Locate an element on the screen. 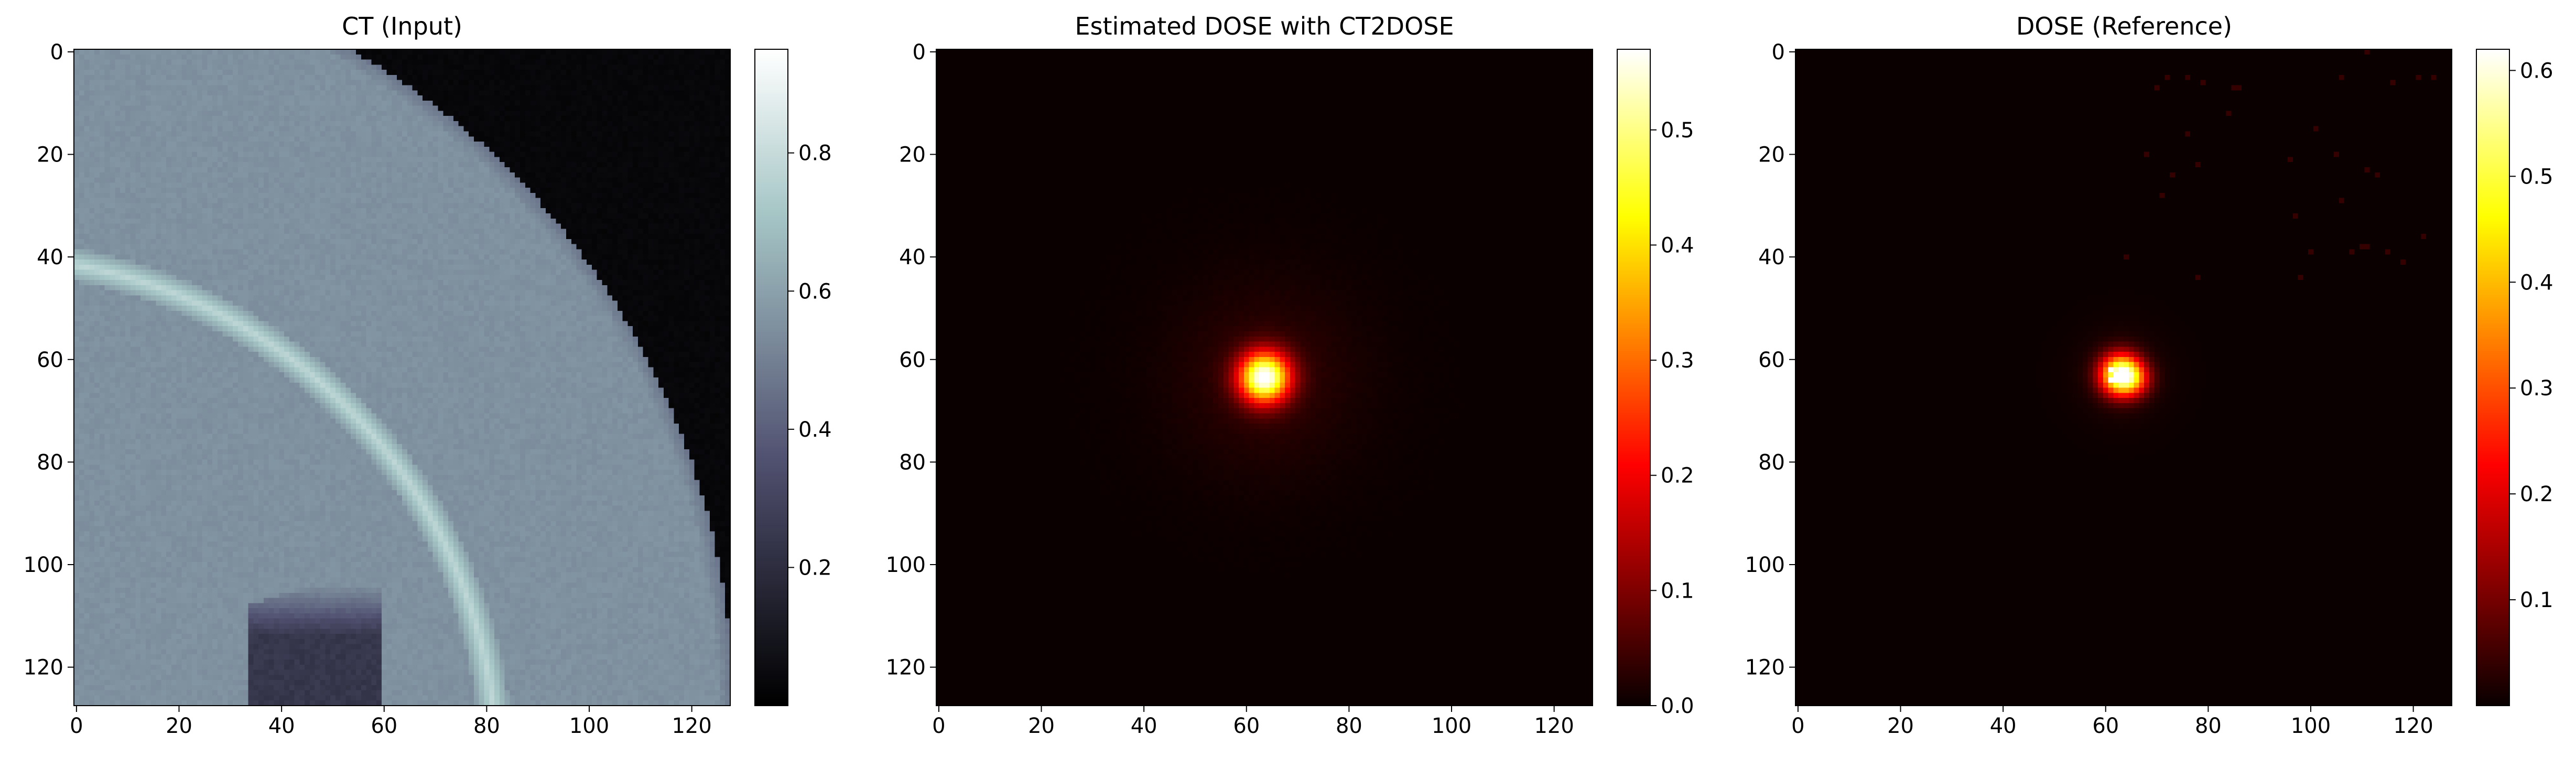  dose-reference-x-tick-label: 100 is located at coordinates (2311, 726).